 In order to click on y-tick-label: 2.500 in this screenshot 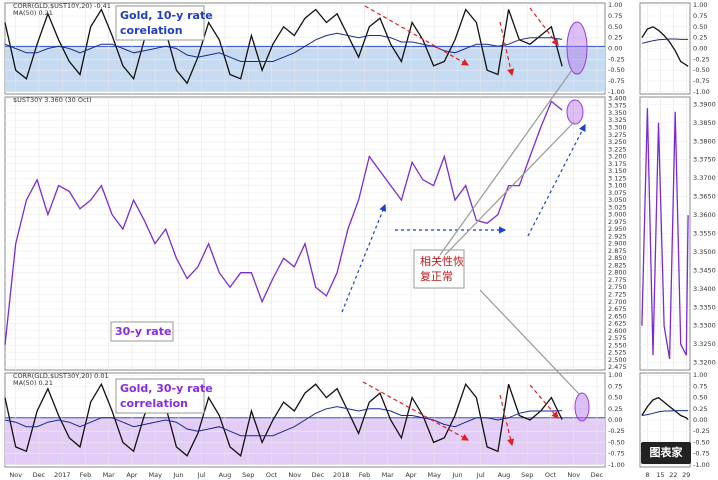, I will do `click(617, 360)`.